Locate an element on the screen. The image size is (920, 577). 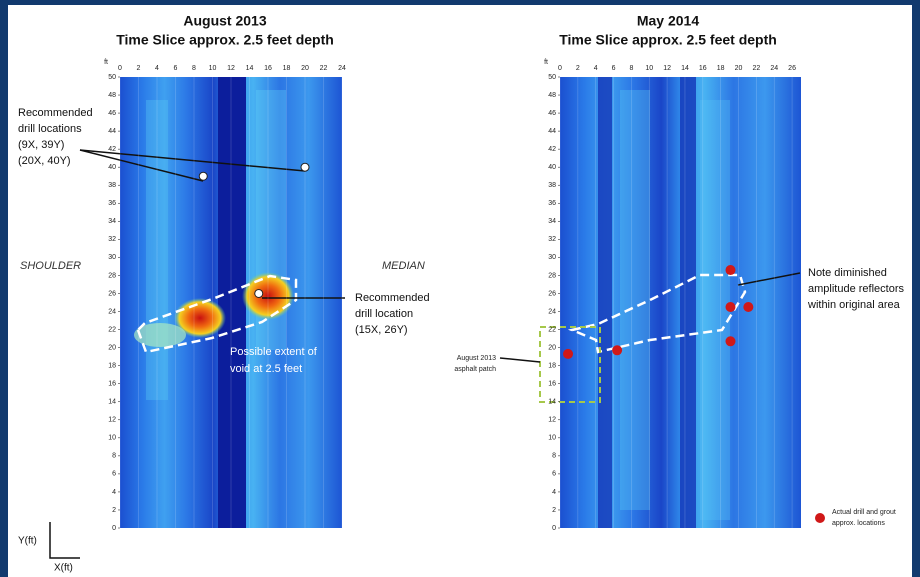
y-tick-label: 26 is located at coordinates (112, 293).